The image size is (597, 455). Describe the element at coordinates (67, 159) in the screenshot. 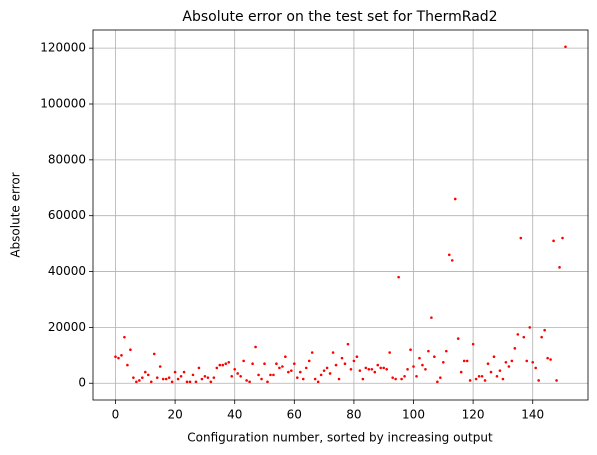

I see `y-tick-label: 80000` at that location.